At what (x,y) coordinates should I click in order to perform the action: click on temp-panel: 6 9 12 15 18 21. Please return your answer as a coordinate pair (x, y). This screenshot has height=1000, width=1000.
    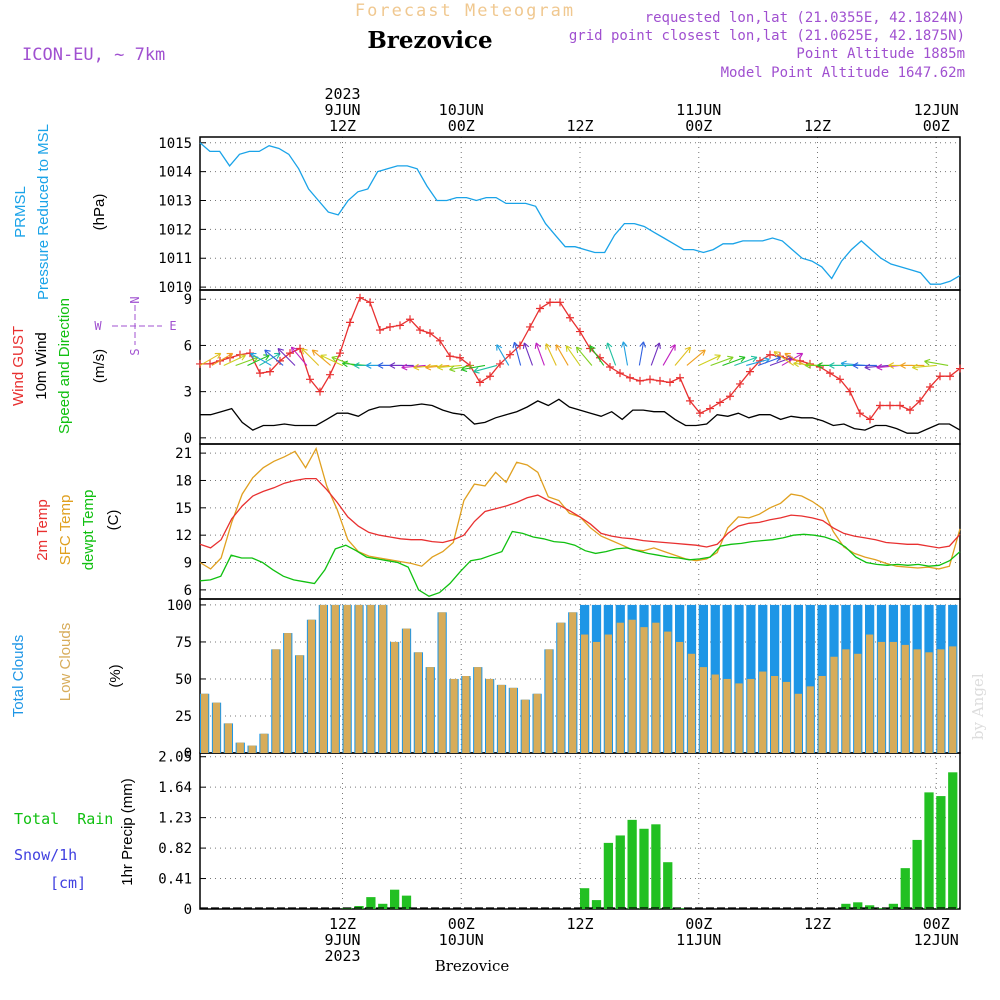
    Looking at the image, I should click on (568, 521).